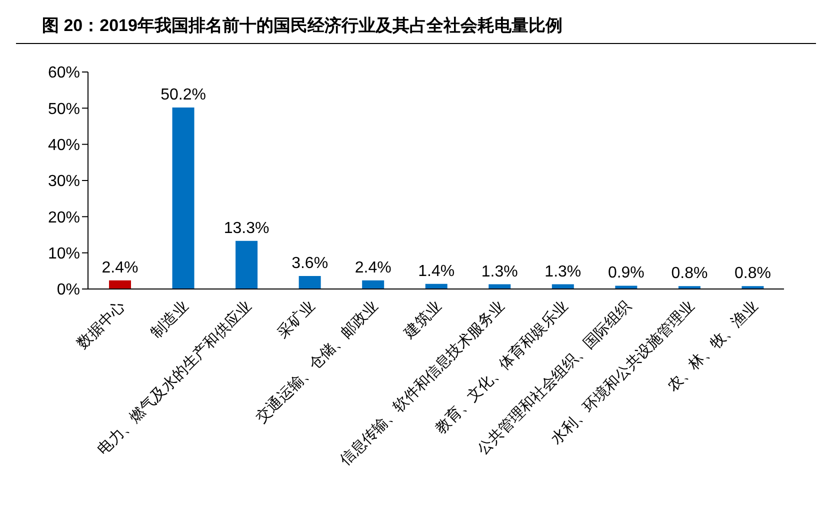 Image resolution: width=832 pixels, height=528 pixels. Describe the element at coordinates (64, 217) in the screenshot. I see `y-tick-label: 20%` at that location.